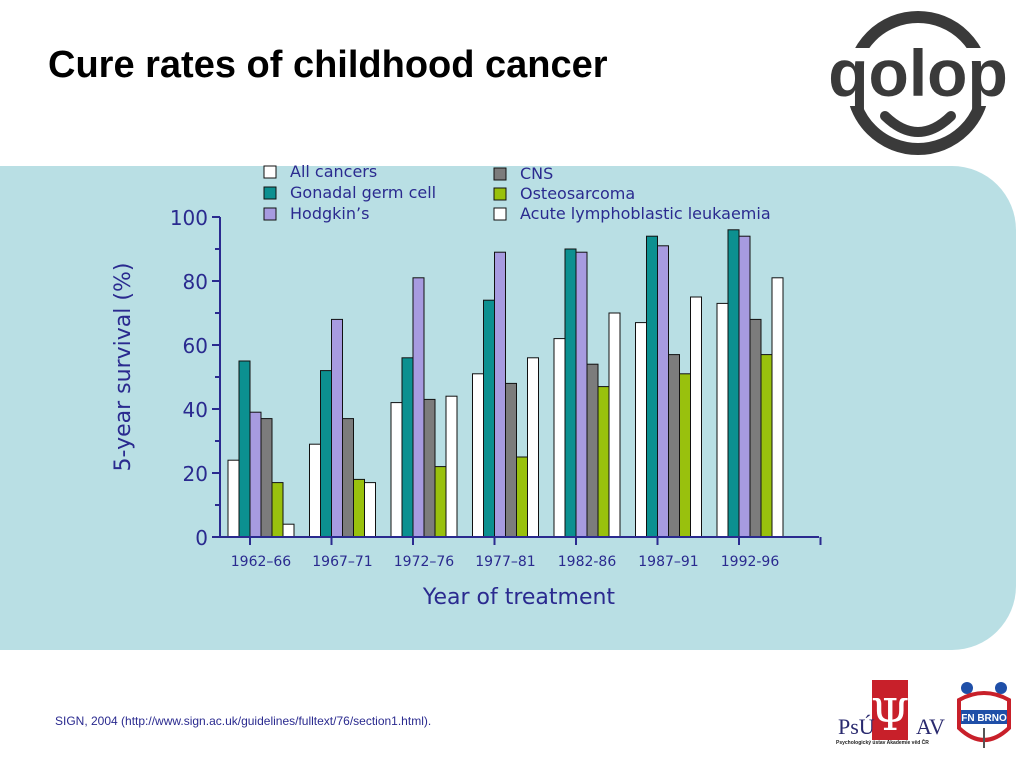 The width and height of the screenshot is (1024, 768). What do you see at coordinates (189, 218) in the screenshot?
I see `y-tick-label-5: 100` at bounding box center [189, 218].